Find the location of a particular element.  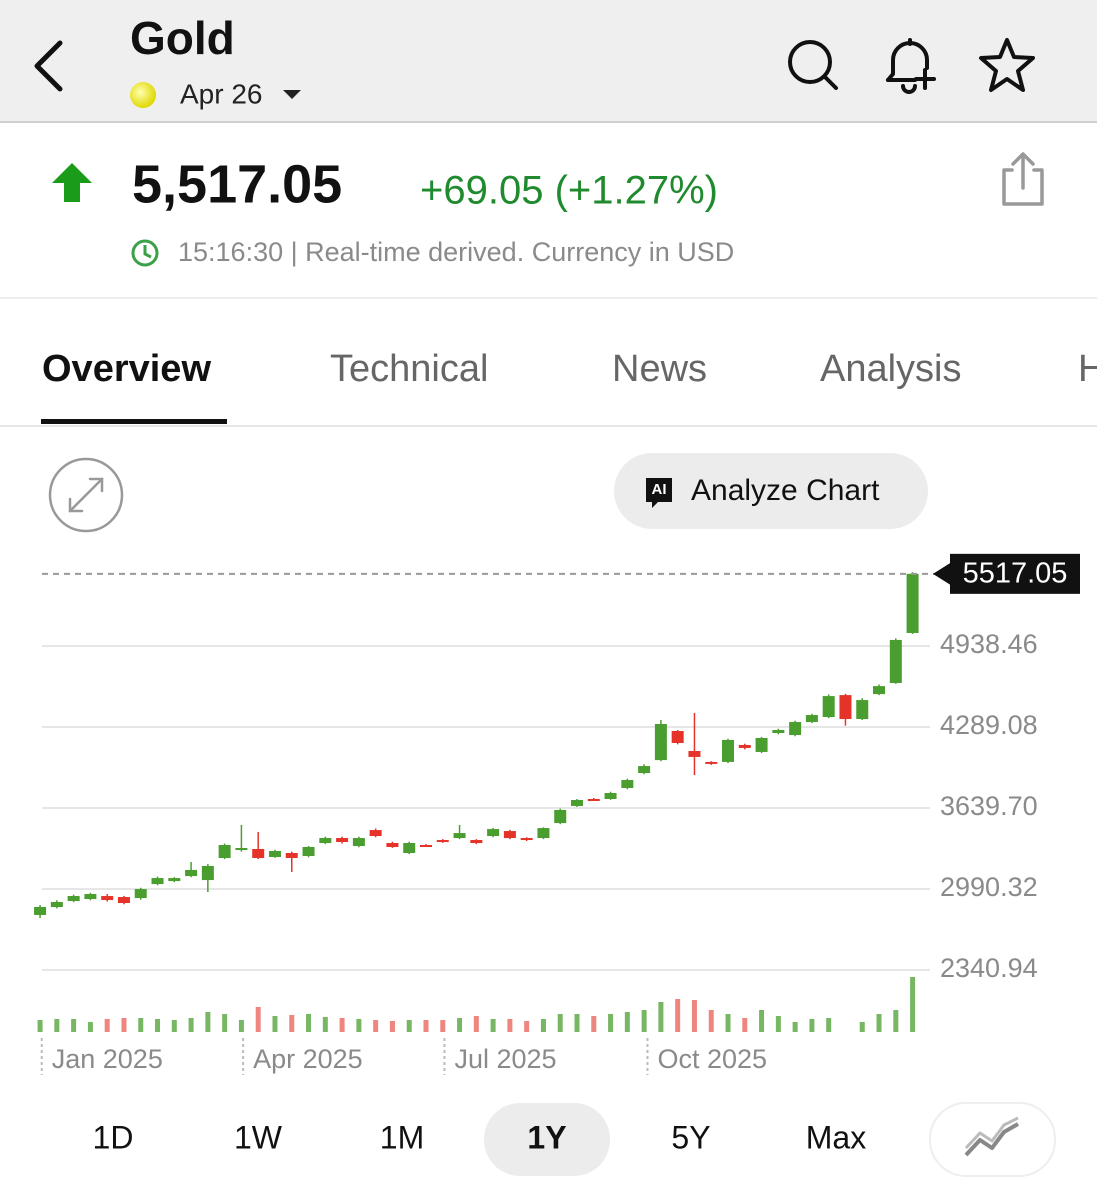

y-tick-label: 4938.46 is located at coordinates (989, 644).